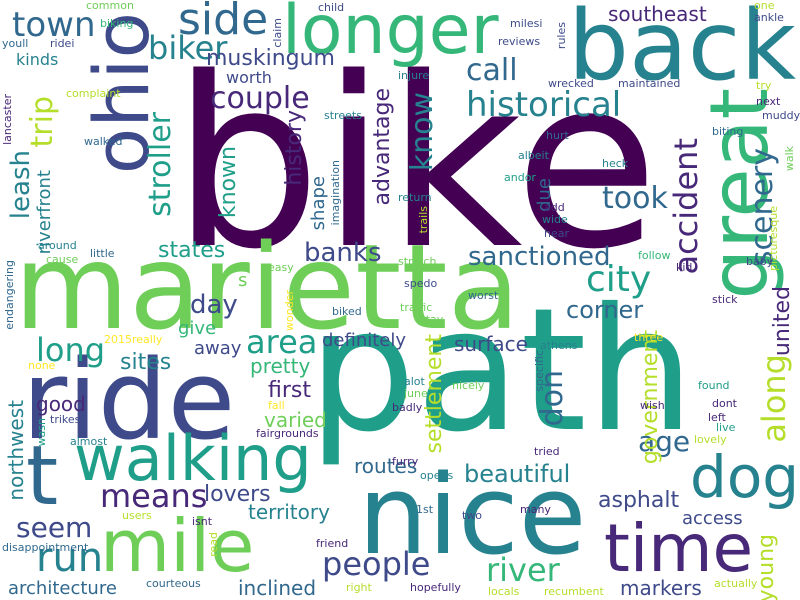 The image size is (800, 600). Describe the element at coordinates (423, 220) in the screenshot. I see `word-trails: trails` at that location.